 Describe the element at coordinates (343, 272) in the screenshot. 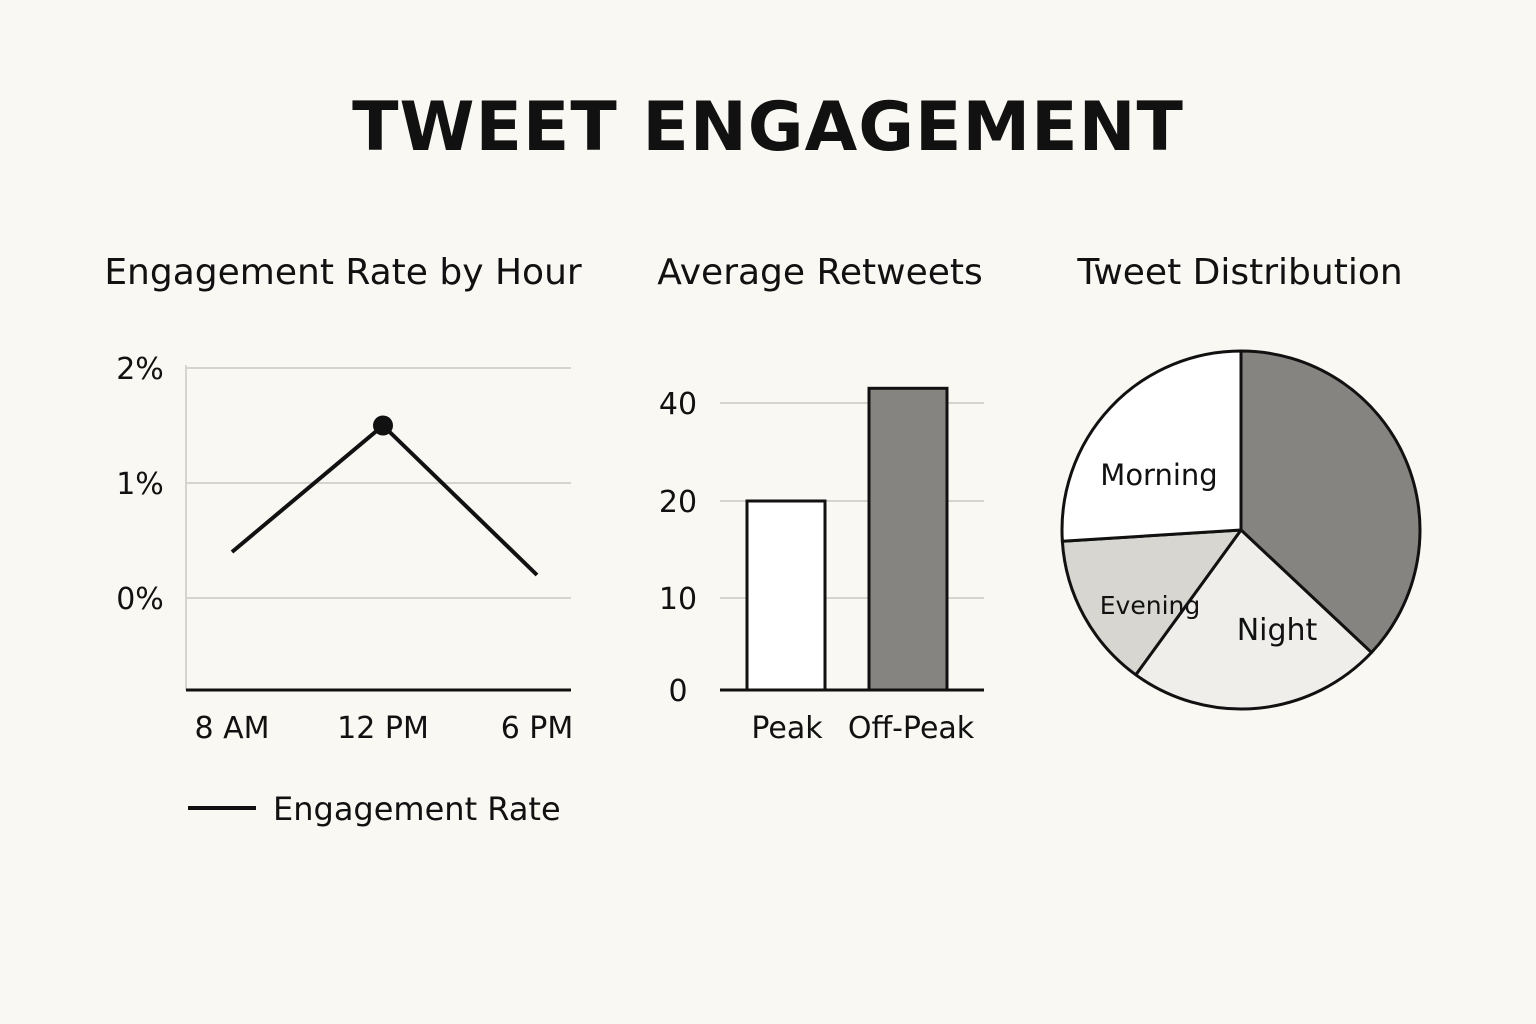

I see `line-chart-title: Engagement Rate by Hour` at that location.